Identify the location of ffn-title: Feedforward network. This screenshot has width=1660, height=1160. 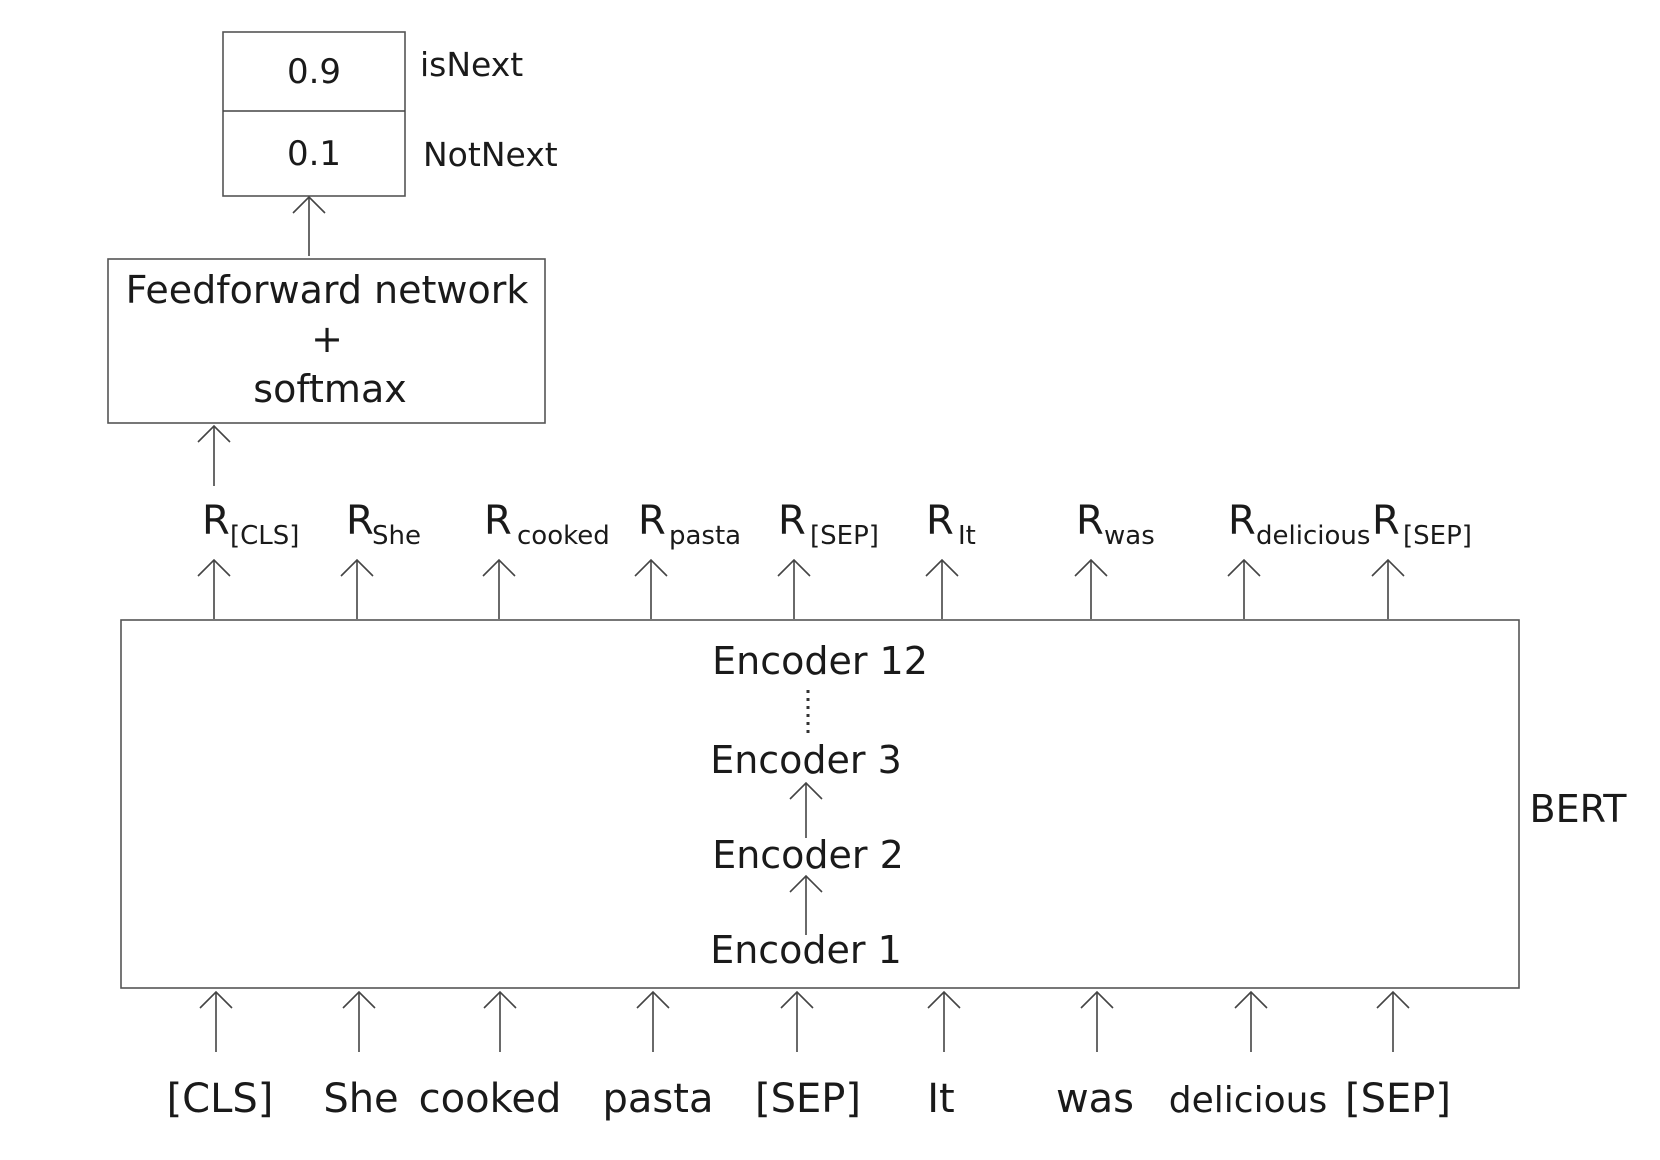
(327, 290).